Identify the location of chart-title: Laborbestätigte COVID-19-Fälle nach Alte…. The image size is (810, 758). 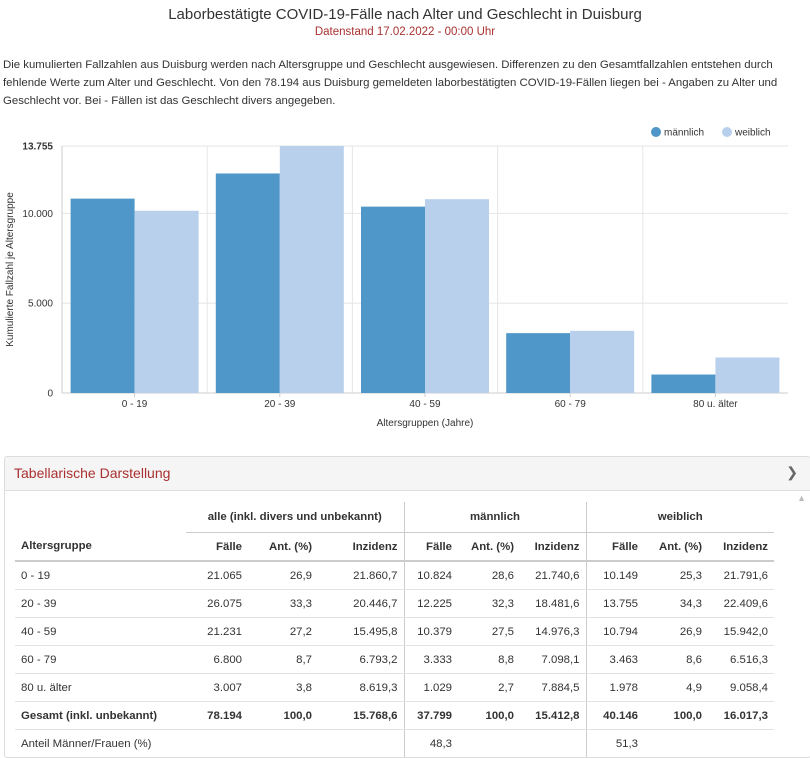
(405, 14).